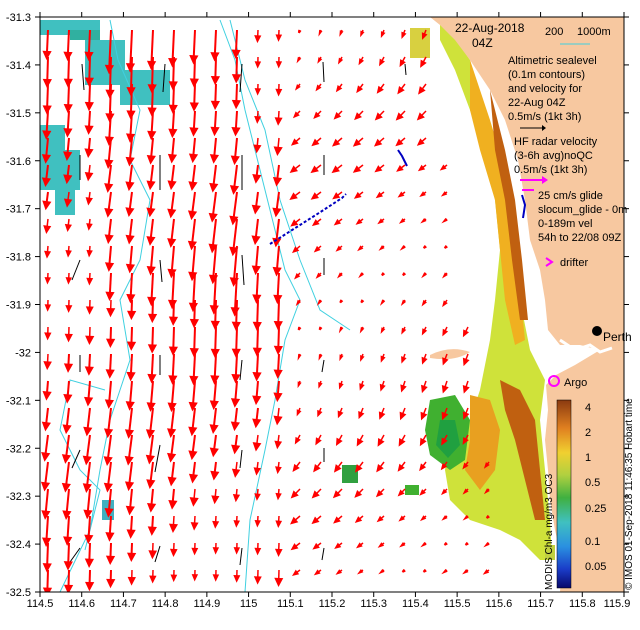 The image size is (640, 630). Describe the element at coordinates (123, 604) in the screenshot. I see `x-tick-label: 114.7` at that location.